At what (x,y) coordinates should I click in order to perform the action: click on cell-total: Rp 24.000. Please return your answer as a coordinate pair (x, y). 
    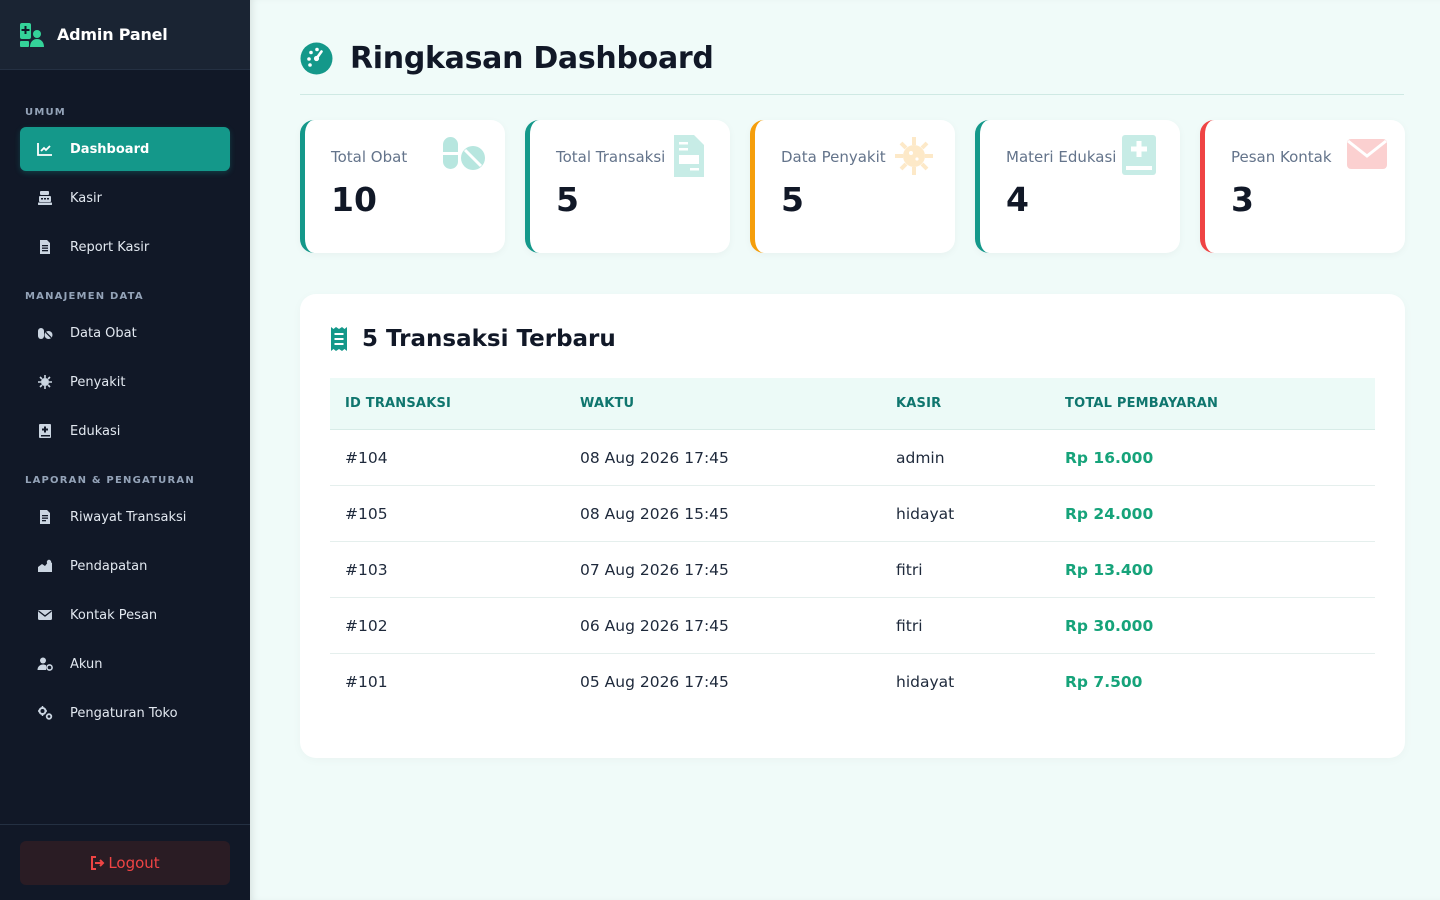
    Looking at the image, I should click on (1109, 513).